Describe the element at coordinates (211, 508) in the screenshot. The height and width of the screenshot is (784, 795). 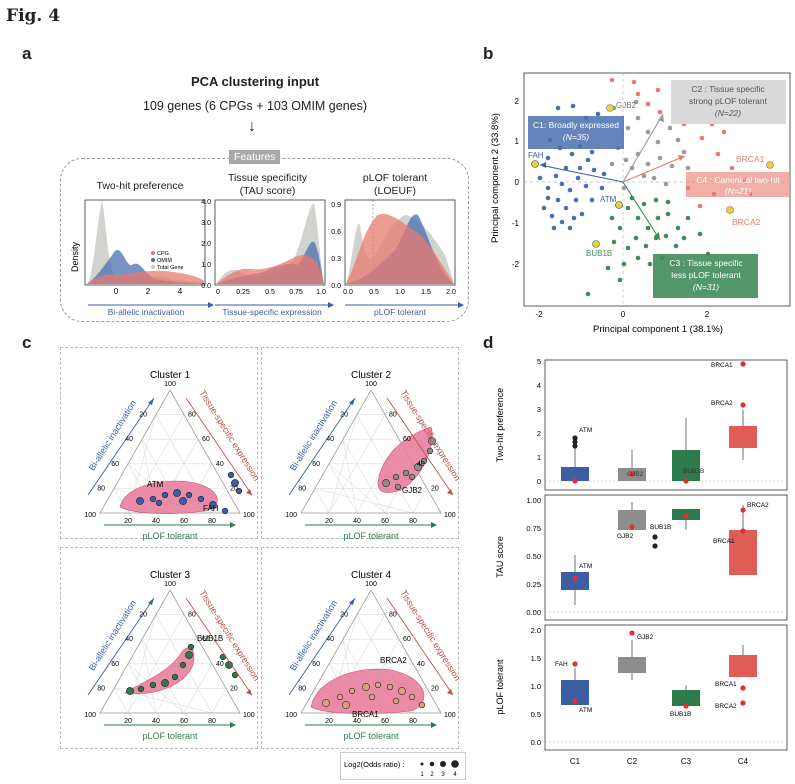
I see `ternary-gene-label: FAH` at that location.